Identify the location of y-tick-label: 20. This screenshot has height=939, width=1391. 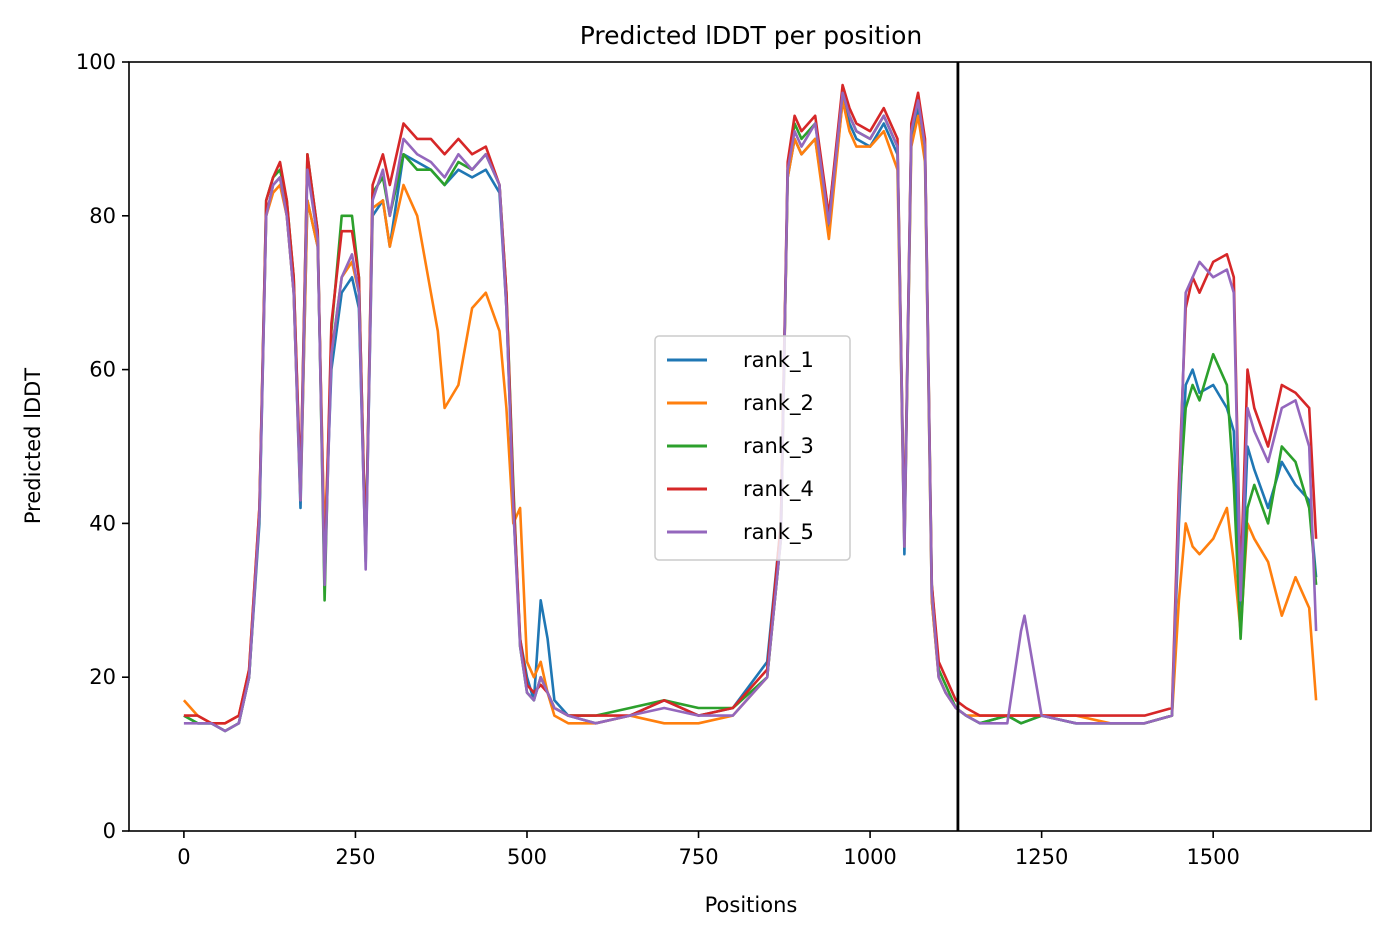
(102, 677).